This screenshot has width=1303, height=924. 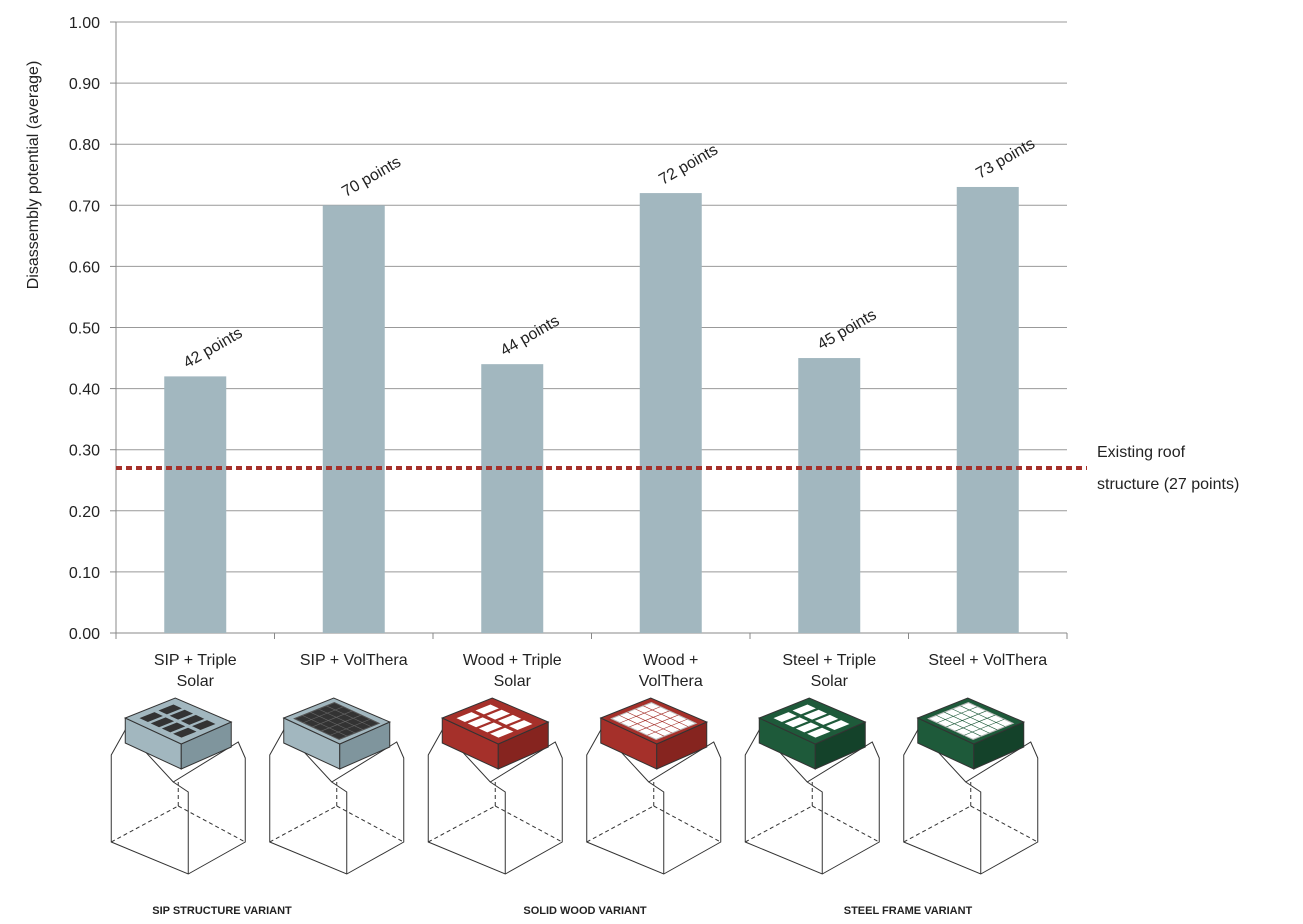 What do you see at coordinates (84, 23) in the screenshot?
I see `y-tick-label: 1.00` at bounding box center [84, 23].